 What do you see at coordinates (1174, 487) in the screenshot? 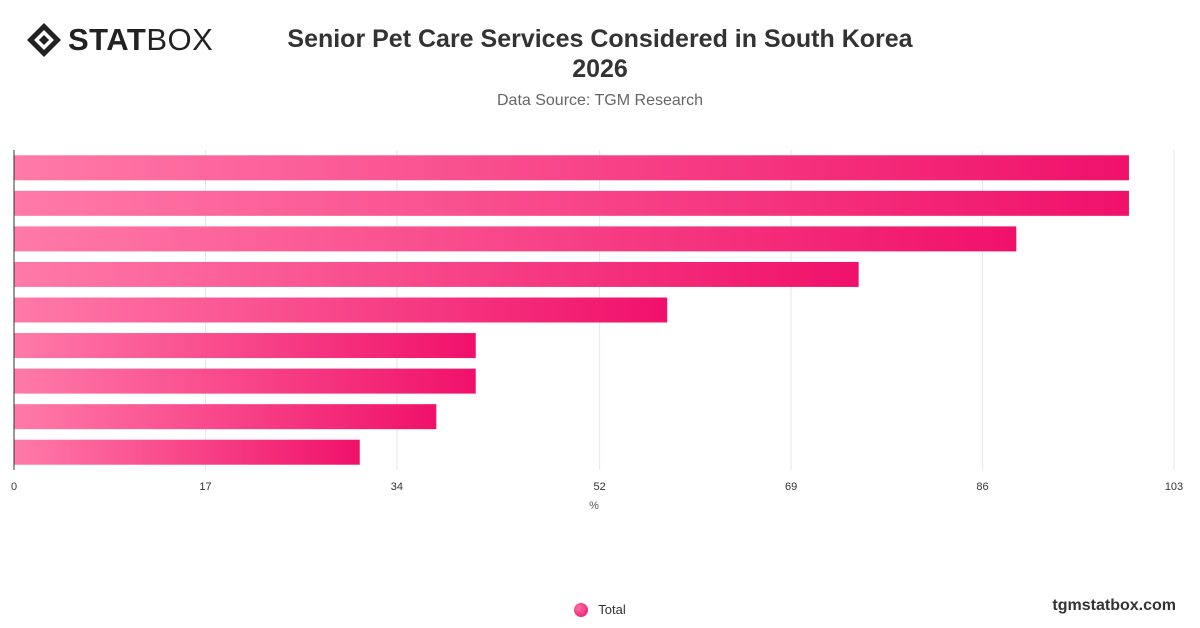
I see `x-tick-label: 103` at bounding box center [1174, 487].